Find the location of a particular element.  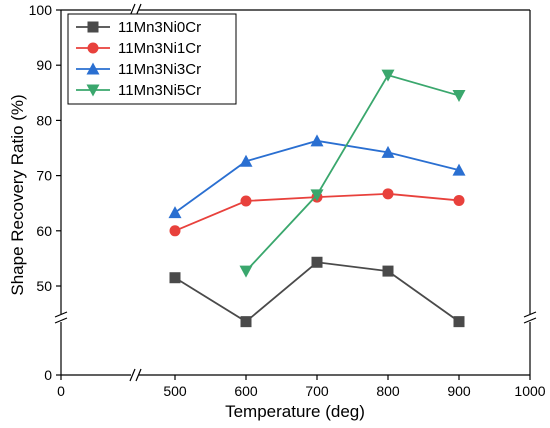

y-axis-title: Shape Recovery Ratio (%) is located at coordinates (17, 194).